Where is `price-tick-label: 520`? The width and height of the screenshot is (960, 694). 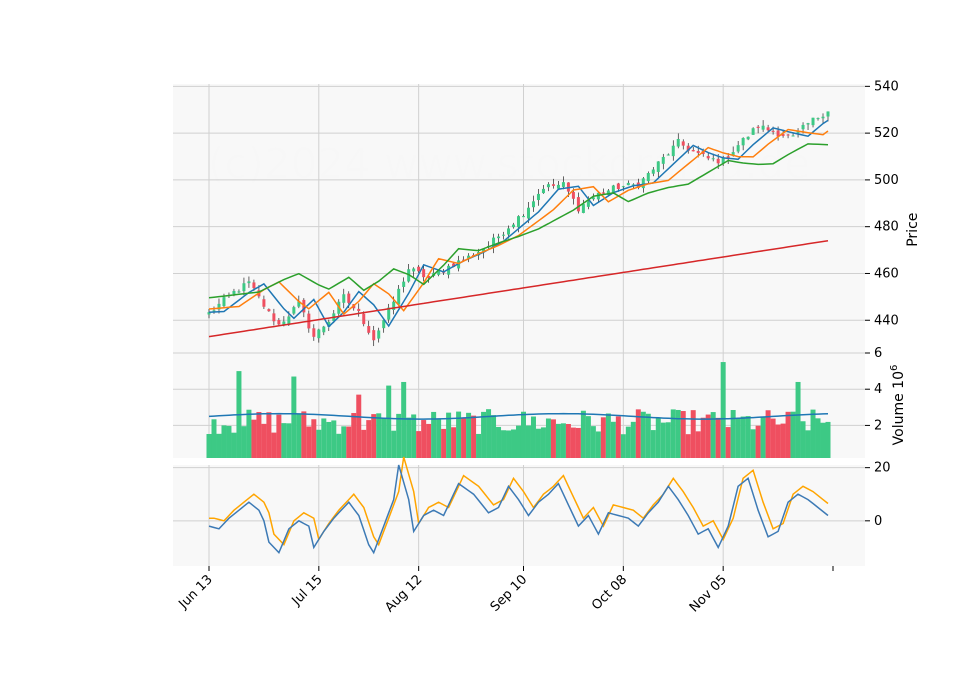
price-tick-label: 520 is located at coordinates (886, 133).